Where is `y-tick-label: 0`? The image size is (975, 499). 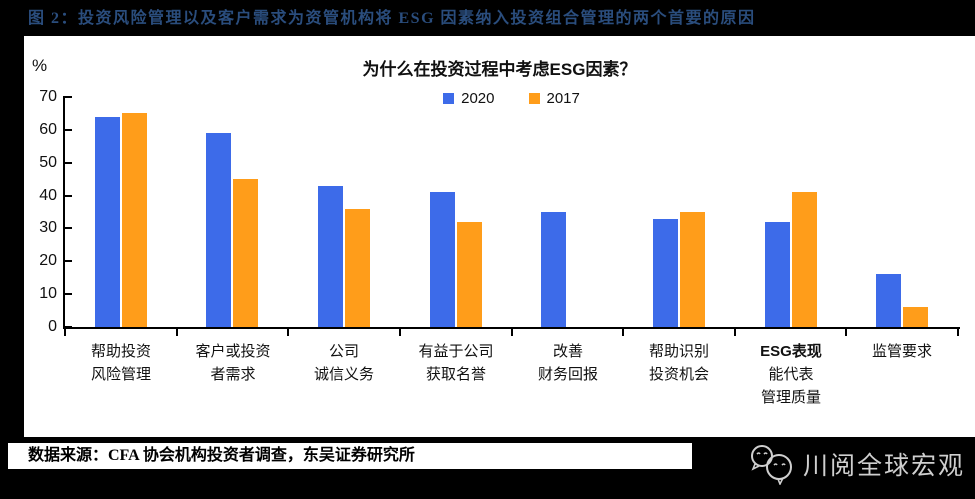
y-tick-label: 0 is located at coordinates (52, 326).